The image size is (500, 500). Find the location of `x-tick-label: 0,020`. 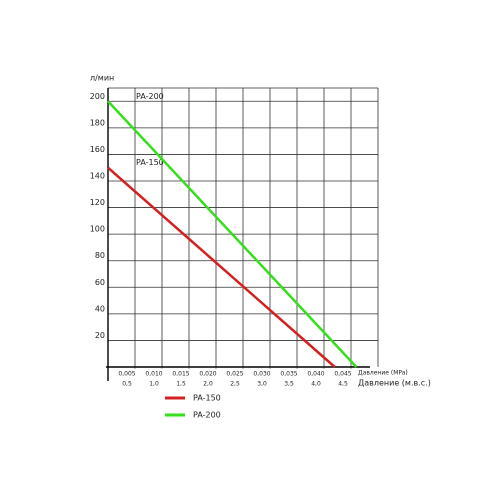

x-tick-label: 0,020 is located at coordinates (207, 374).